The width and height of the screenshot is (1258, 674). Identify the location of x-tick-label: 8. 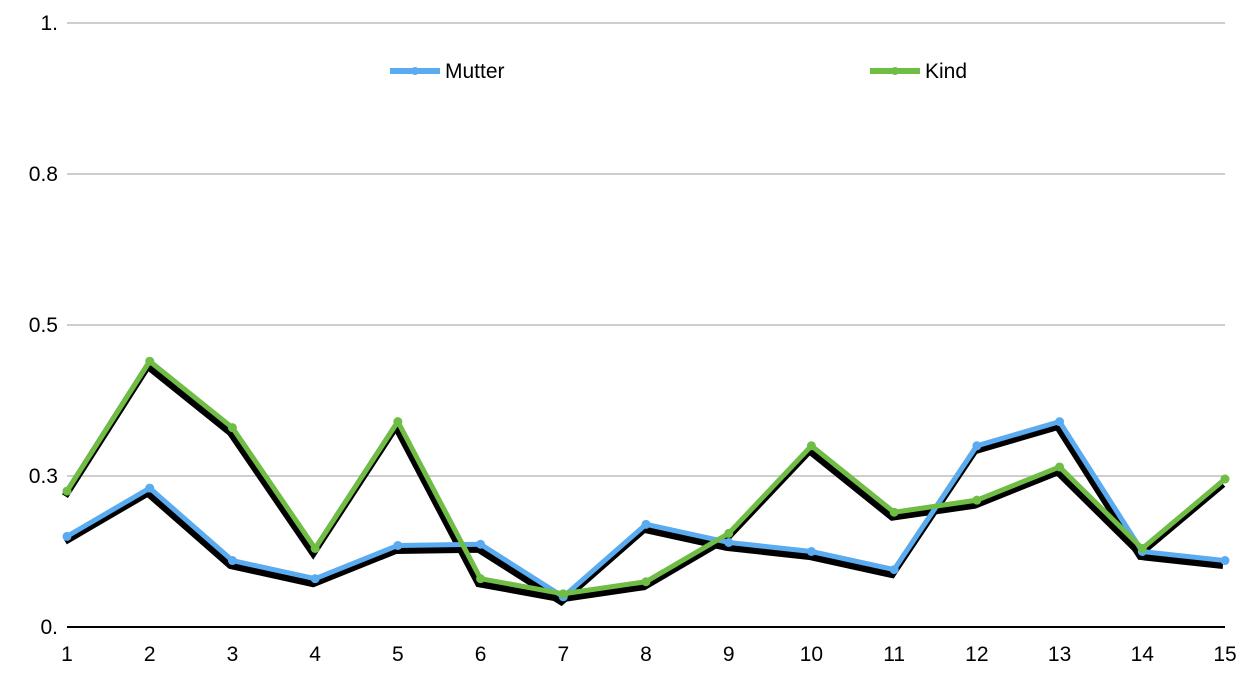
(646, 654).